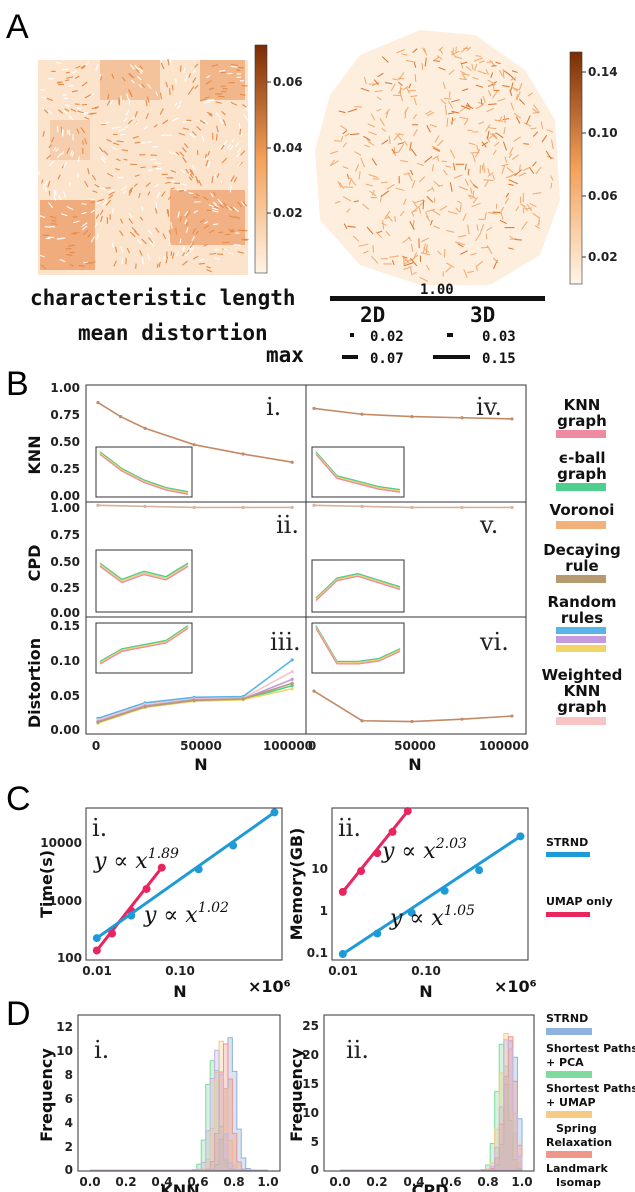 This screenshot has width=635, height=1192. What do you see at coordinates (442, 163) in the screenshot?
I see `field-3d-strokes` at bounding box center [442, 163].